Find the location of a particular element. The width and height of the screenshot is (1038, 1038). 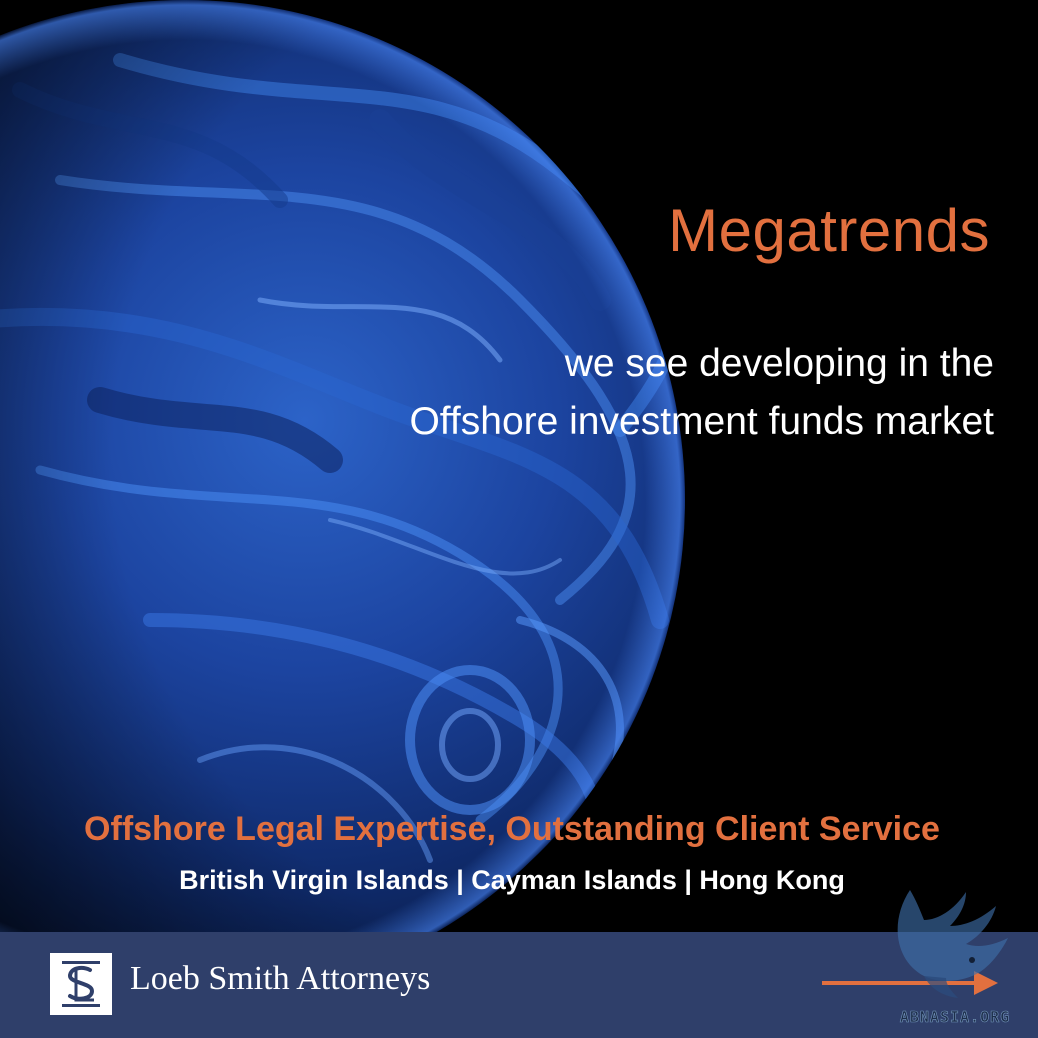

watermark-text: ABNASIA.ORG is located at coordinates (955, 1017).